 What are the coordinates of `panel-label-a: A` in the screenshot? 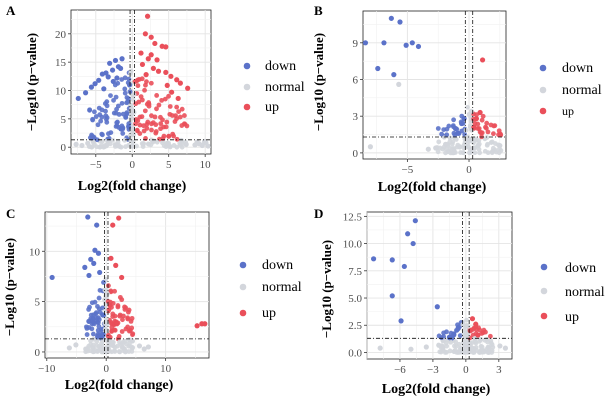 It's located at (11, 10).